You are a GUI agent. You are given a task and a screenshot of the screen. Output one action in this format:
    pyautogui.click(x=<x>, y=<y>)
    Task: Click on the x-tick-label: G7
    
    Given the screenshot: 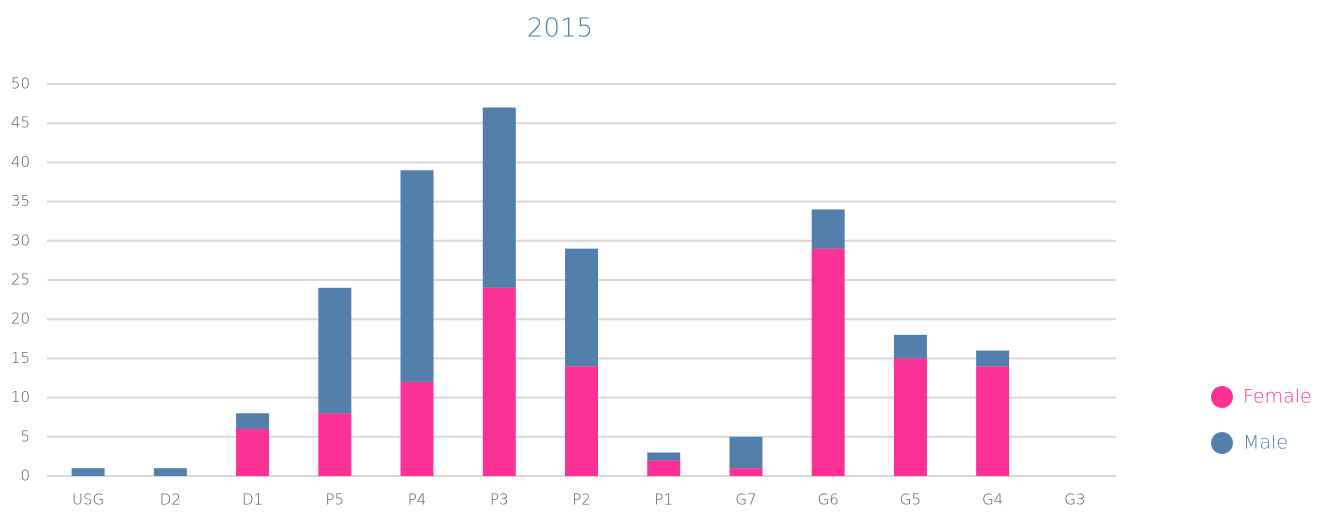 What is the action you would take?
    pyautogui.click(x=745, y=500)
    